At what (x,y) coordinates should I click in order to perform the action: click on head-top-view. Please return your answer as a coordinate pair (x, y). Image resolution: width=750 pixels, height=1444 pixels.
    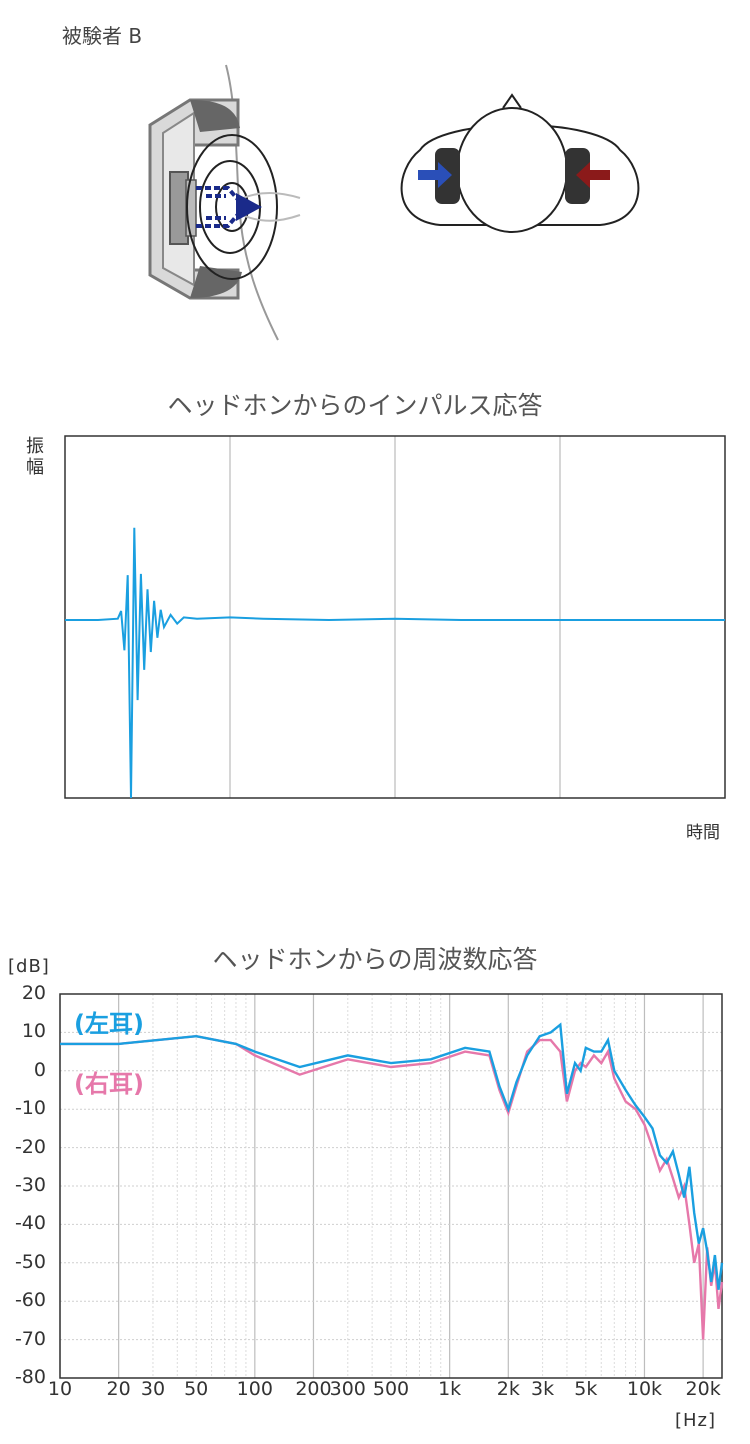
    Looking at the image, I should click on (520, 163).